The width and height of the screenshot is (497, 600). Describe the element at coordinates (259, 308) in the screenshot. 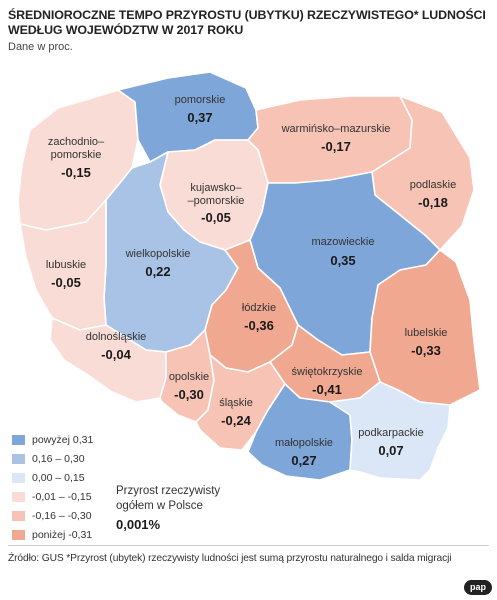

I see `label-lodzkie: łódzkie` at that location.